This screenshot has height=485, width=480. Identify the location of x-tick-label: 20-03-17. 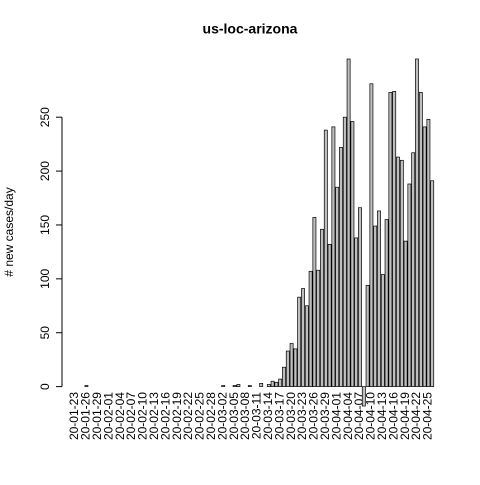
(279, 416).